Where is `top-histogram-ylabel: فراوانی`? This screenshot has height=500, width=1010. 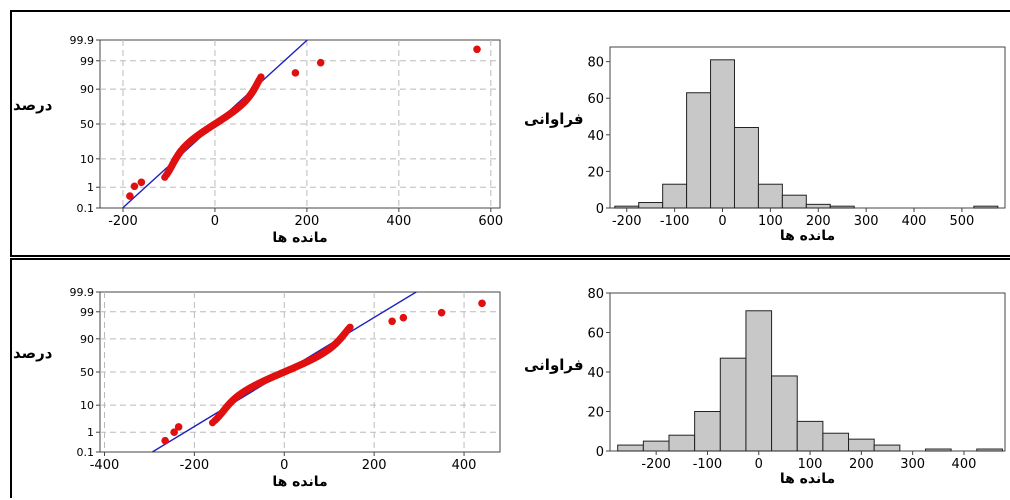
top-histogram-ylabel: فراوانی is located at coordinates (554, 119).